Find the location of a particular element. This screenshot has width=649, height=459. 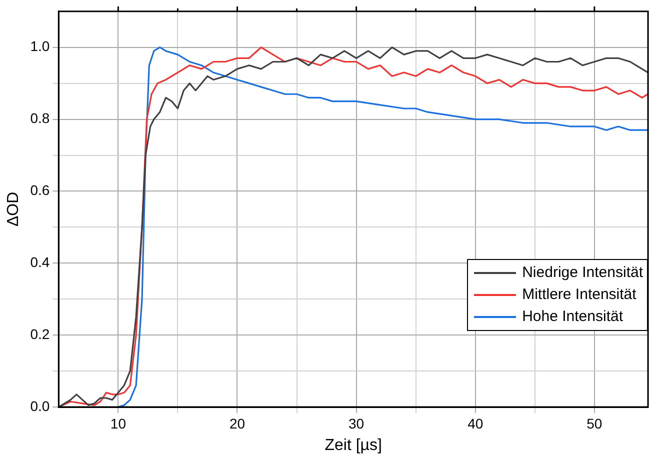

y-tick-label: 0.2 is located at coordinates (40, 334).